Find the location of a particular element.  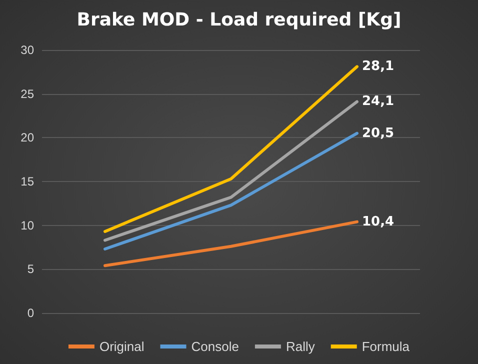

y-tick-label: 0 is located at coordinates (30, 313).